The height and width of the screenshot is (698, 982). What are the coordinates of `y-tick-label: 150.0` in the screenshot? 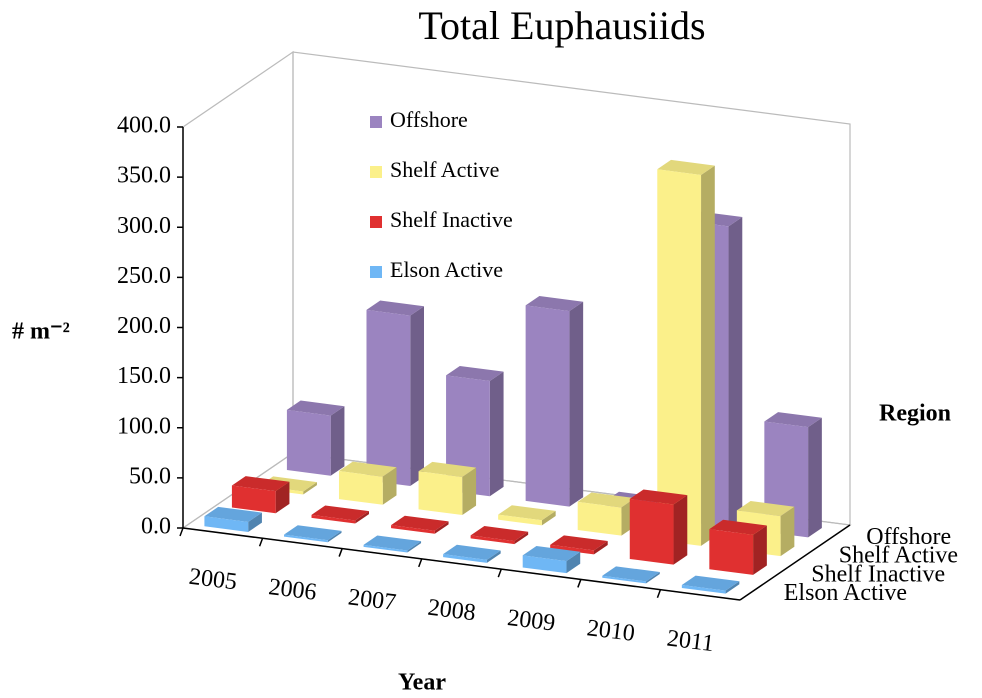 It's located at (144, 376).